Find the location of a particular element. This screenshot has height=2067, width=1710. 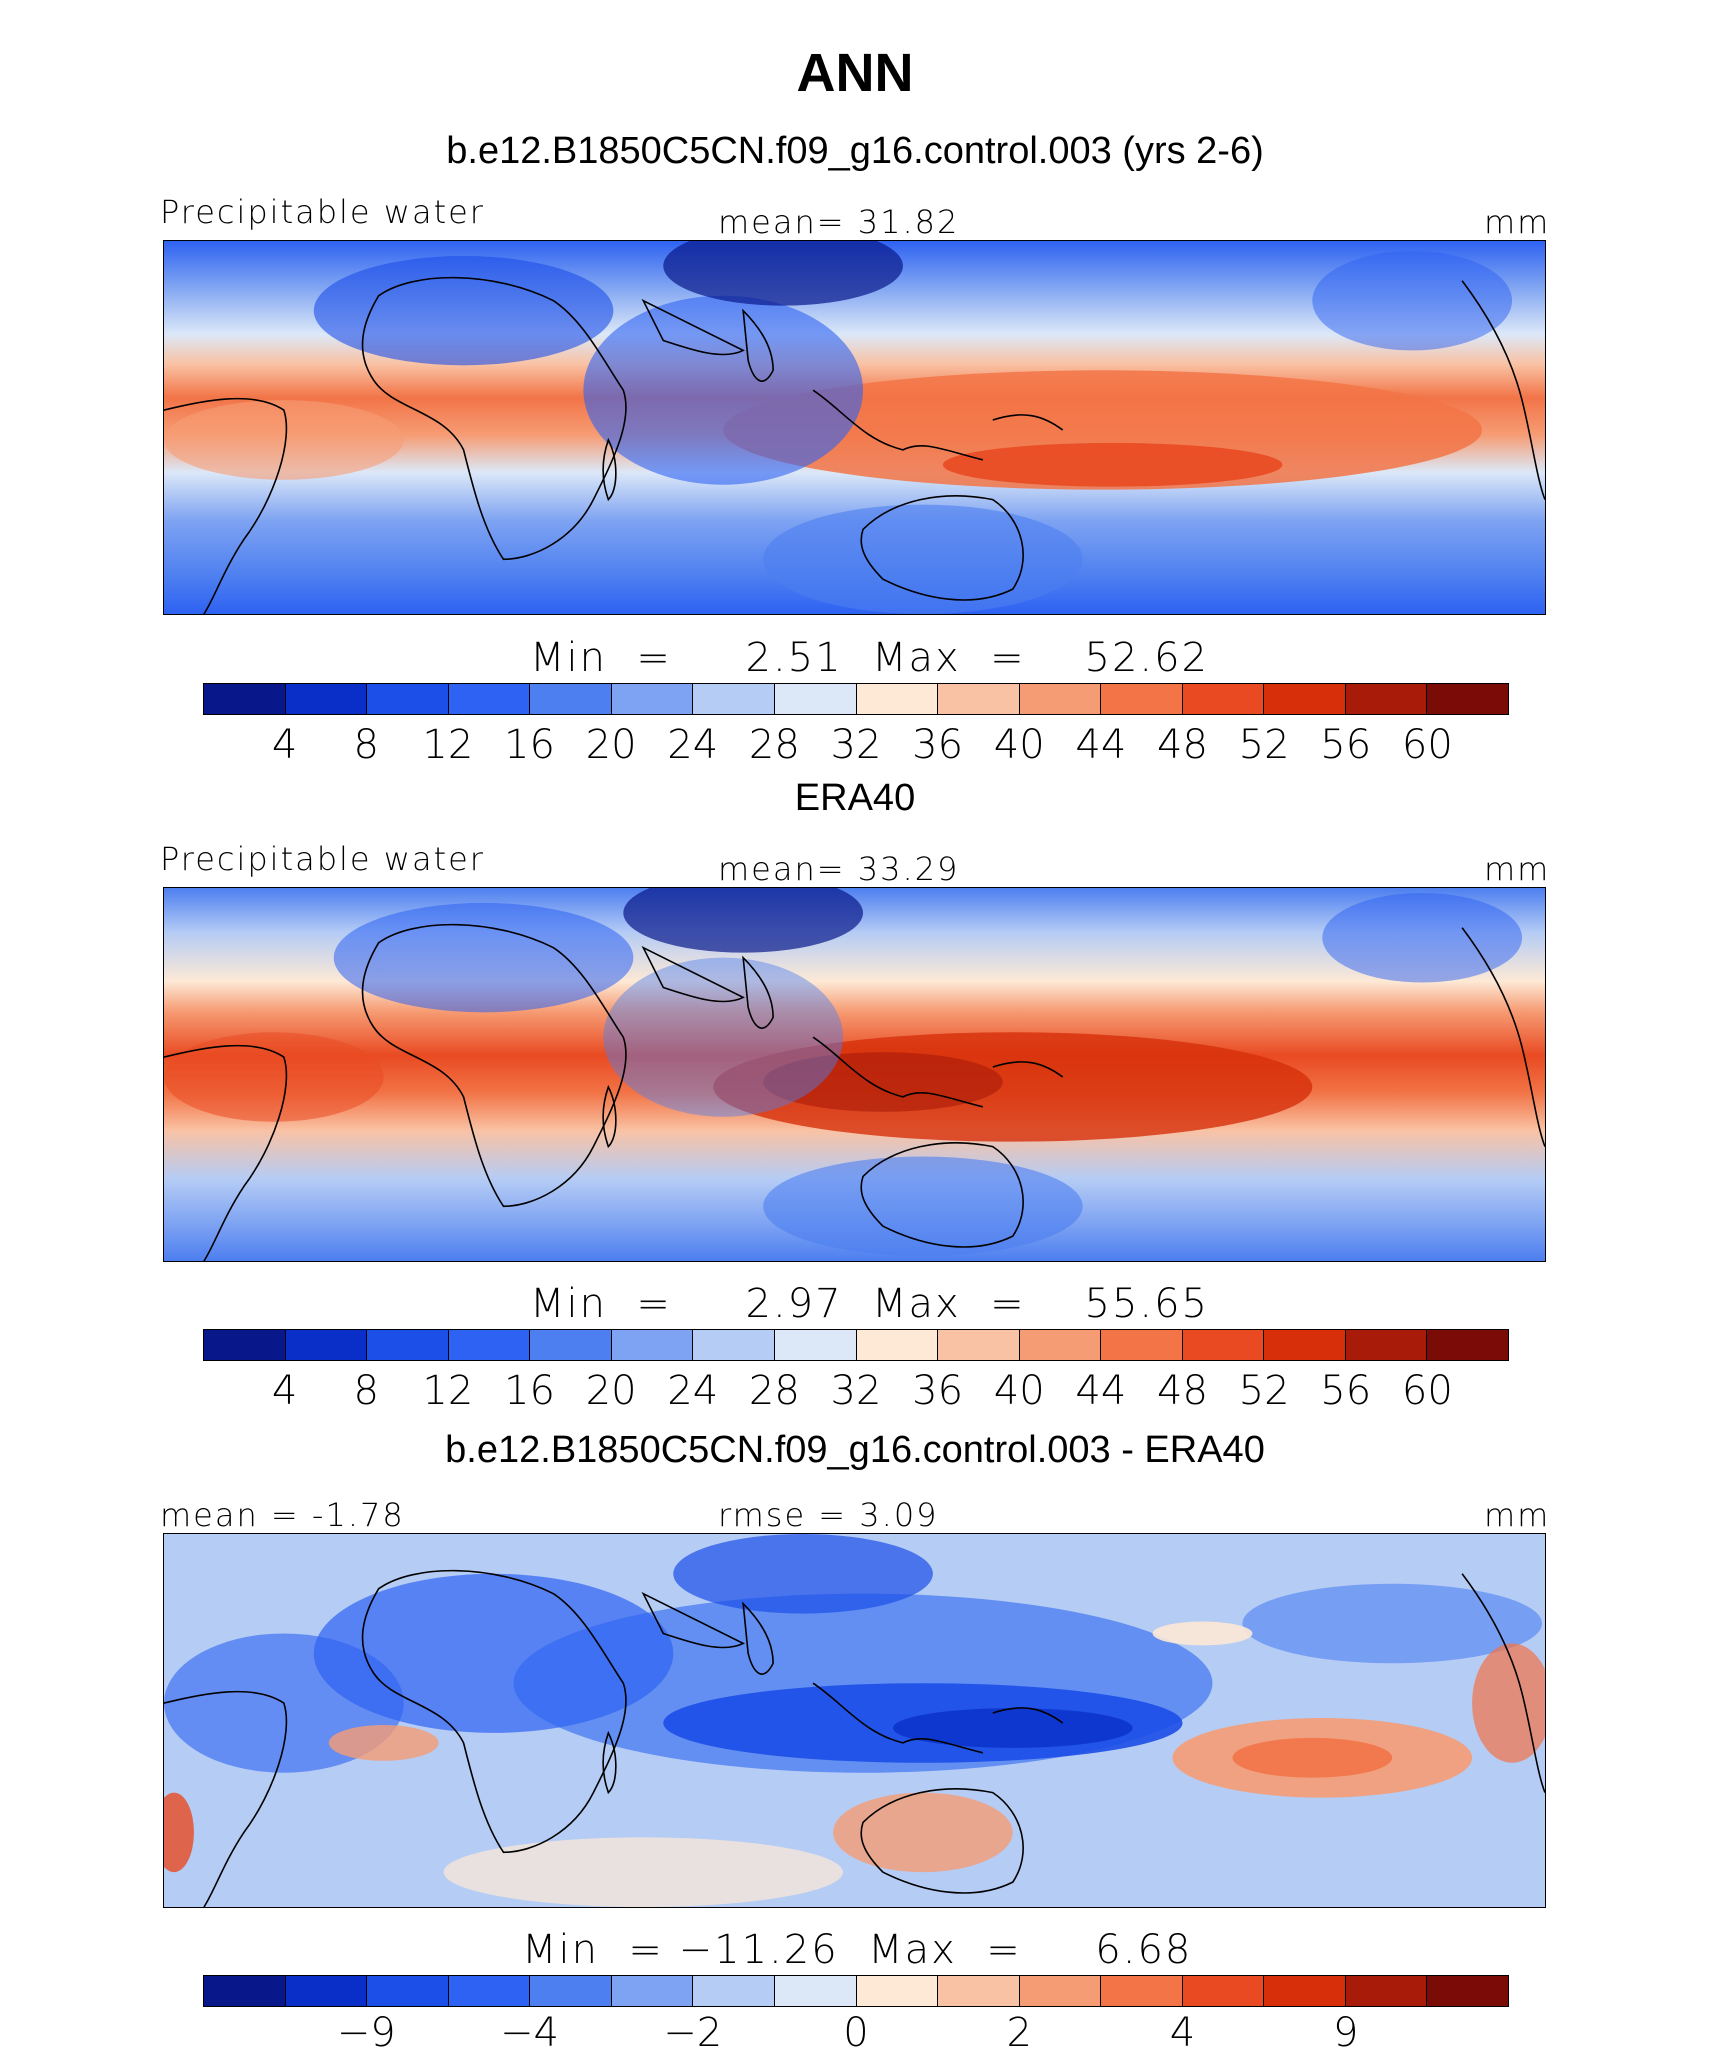

panel-3-units-label: mm is located at coordinates (1517, 1515).